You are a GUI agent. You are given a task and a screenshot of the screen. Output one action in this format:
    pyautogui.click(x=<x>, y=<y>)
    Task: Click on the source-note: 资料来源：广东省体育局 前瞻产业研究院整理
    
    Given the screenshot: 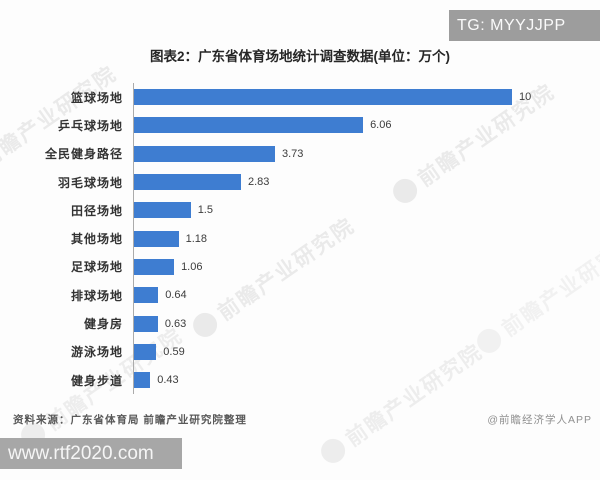 What is the action you would take?
    pyautogui.click(x=130, y=420)
    